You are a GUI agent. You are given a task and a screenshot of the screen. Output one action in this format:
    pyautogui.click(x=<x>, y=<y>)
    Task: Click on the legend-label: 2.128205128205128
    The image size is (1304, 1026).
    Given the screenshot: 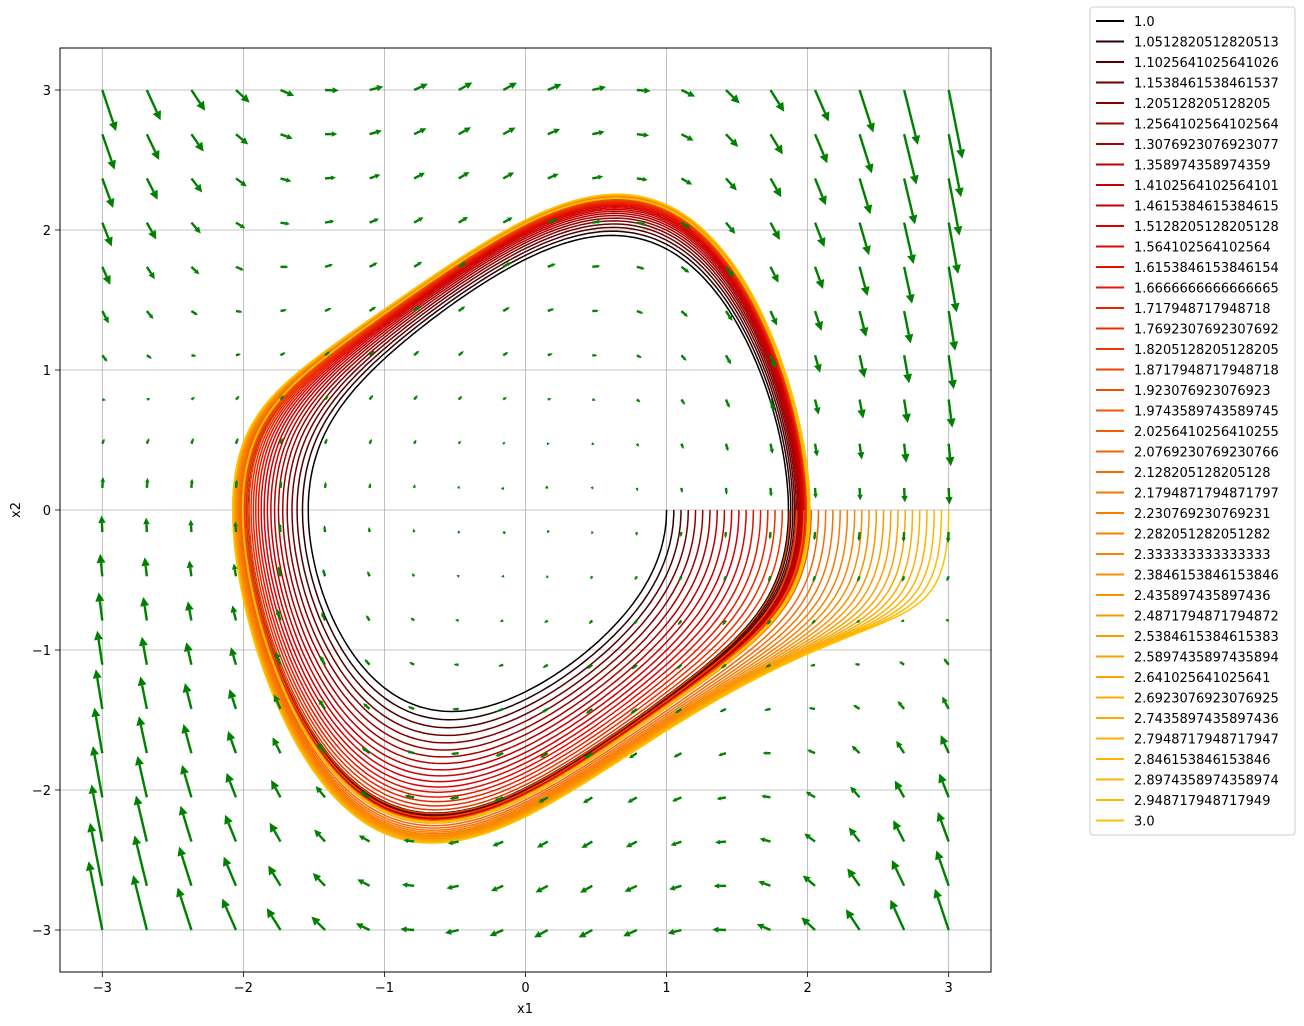 What is the action you would take?
    pyautogui.click(x=1202, y=473)
    